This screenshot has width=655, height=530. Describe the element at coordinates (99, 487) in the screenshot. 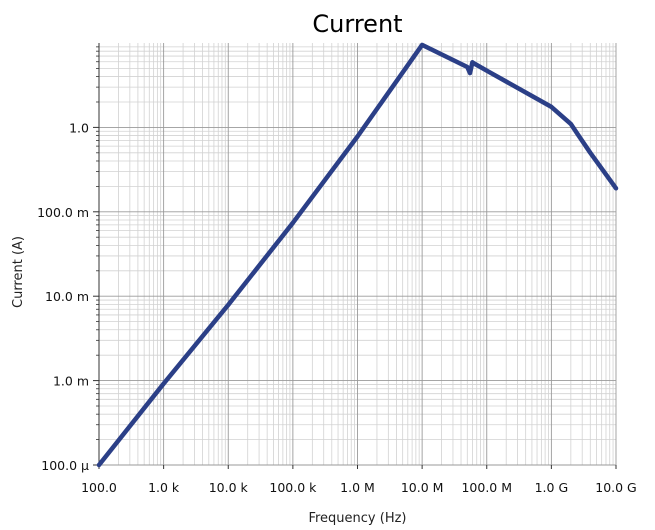

I see `x-tick-label: 100.0` at that location.